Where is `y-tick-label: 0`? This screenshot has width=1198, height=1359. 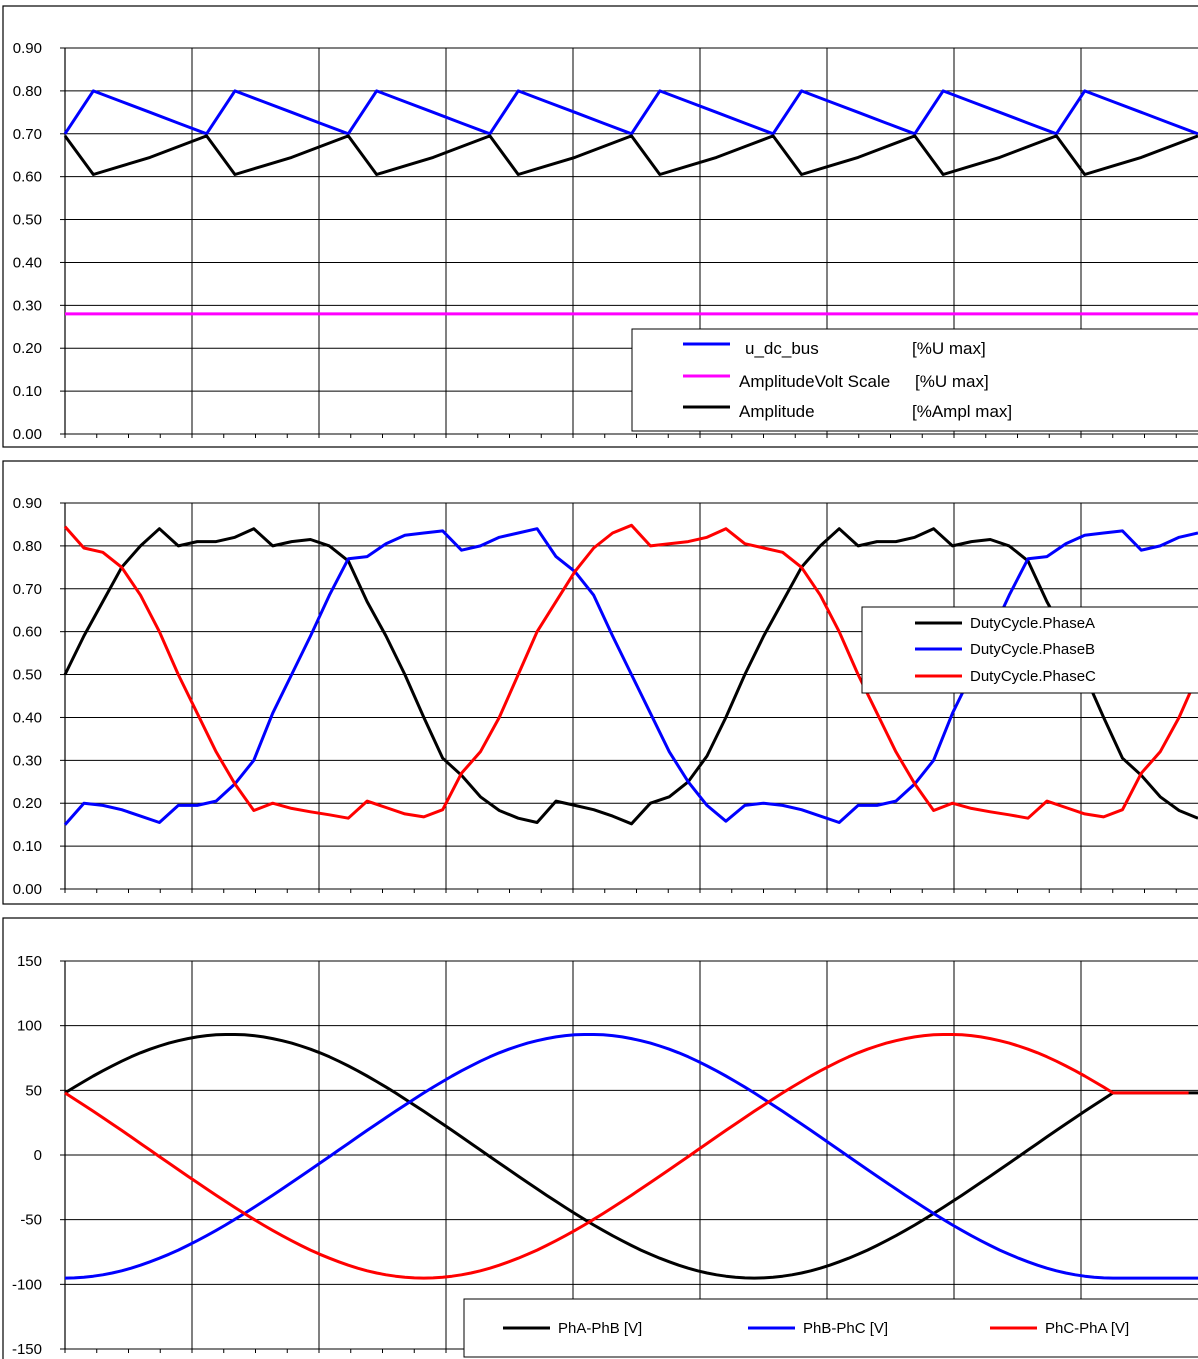
y-tick-label: 0 is located at coordinates (38, 1155).